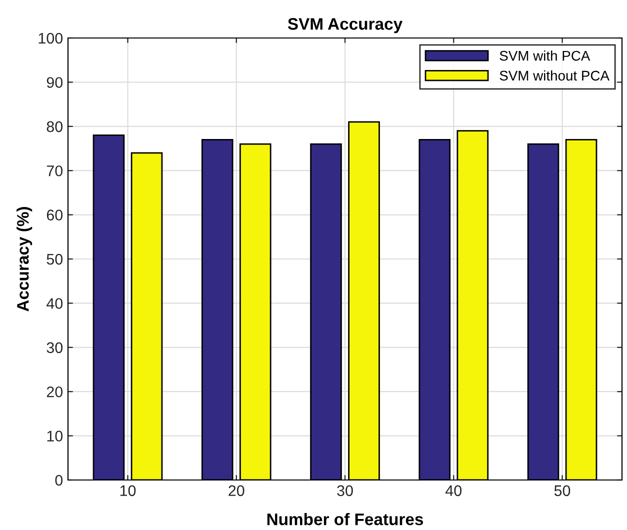 This screenshot has height=530, width=627. I want to click on y-axis-title: Accuracy (%), so click(24, 259).